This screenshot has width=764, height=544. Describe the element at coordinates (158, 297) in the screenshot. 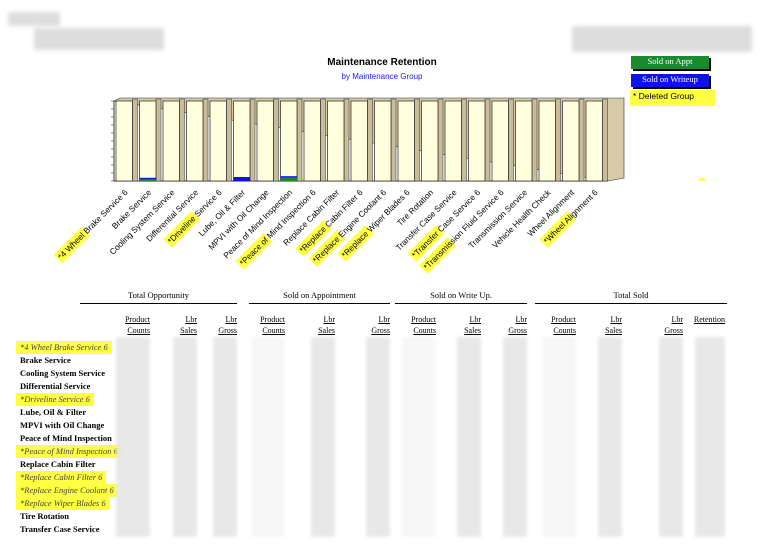

I see `group-header: Total Opportunity` at that location.